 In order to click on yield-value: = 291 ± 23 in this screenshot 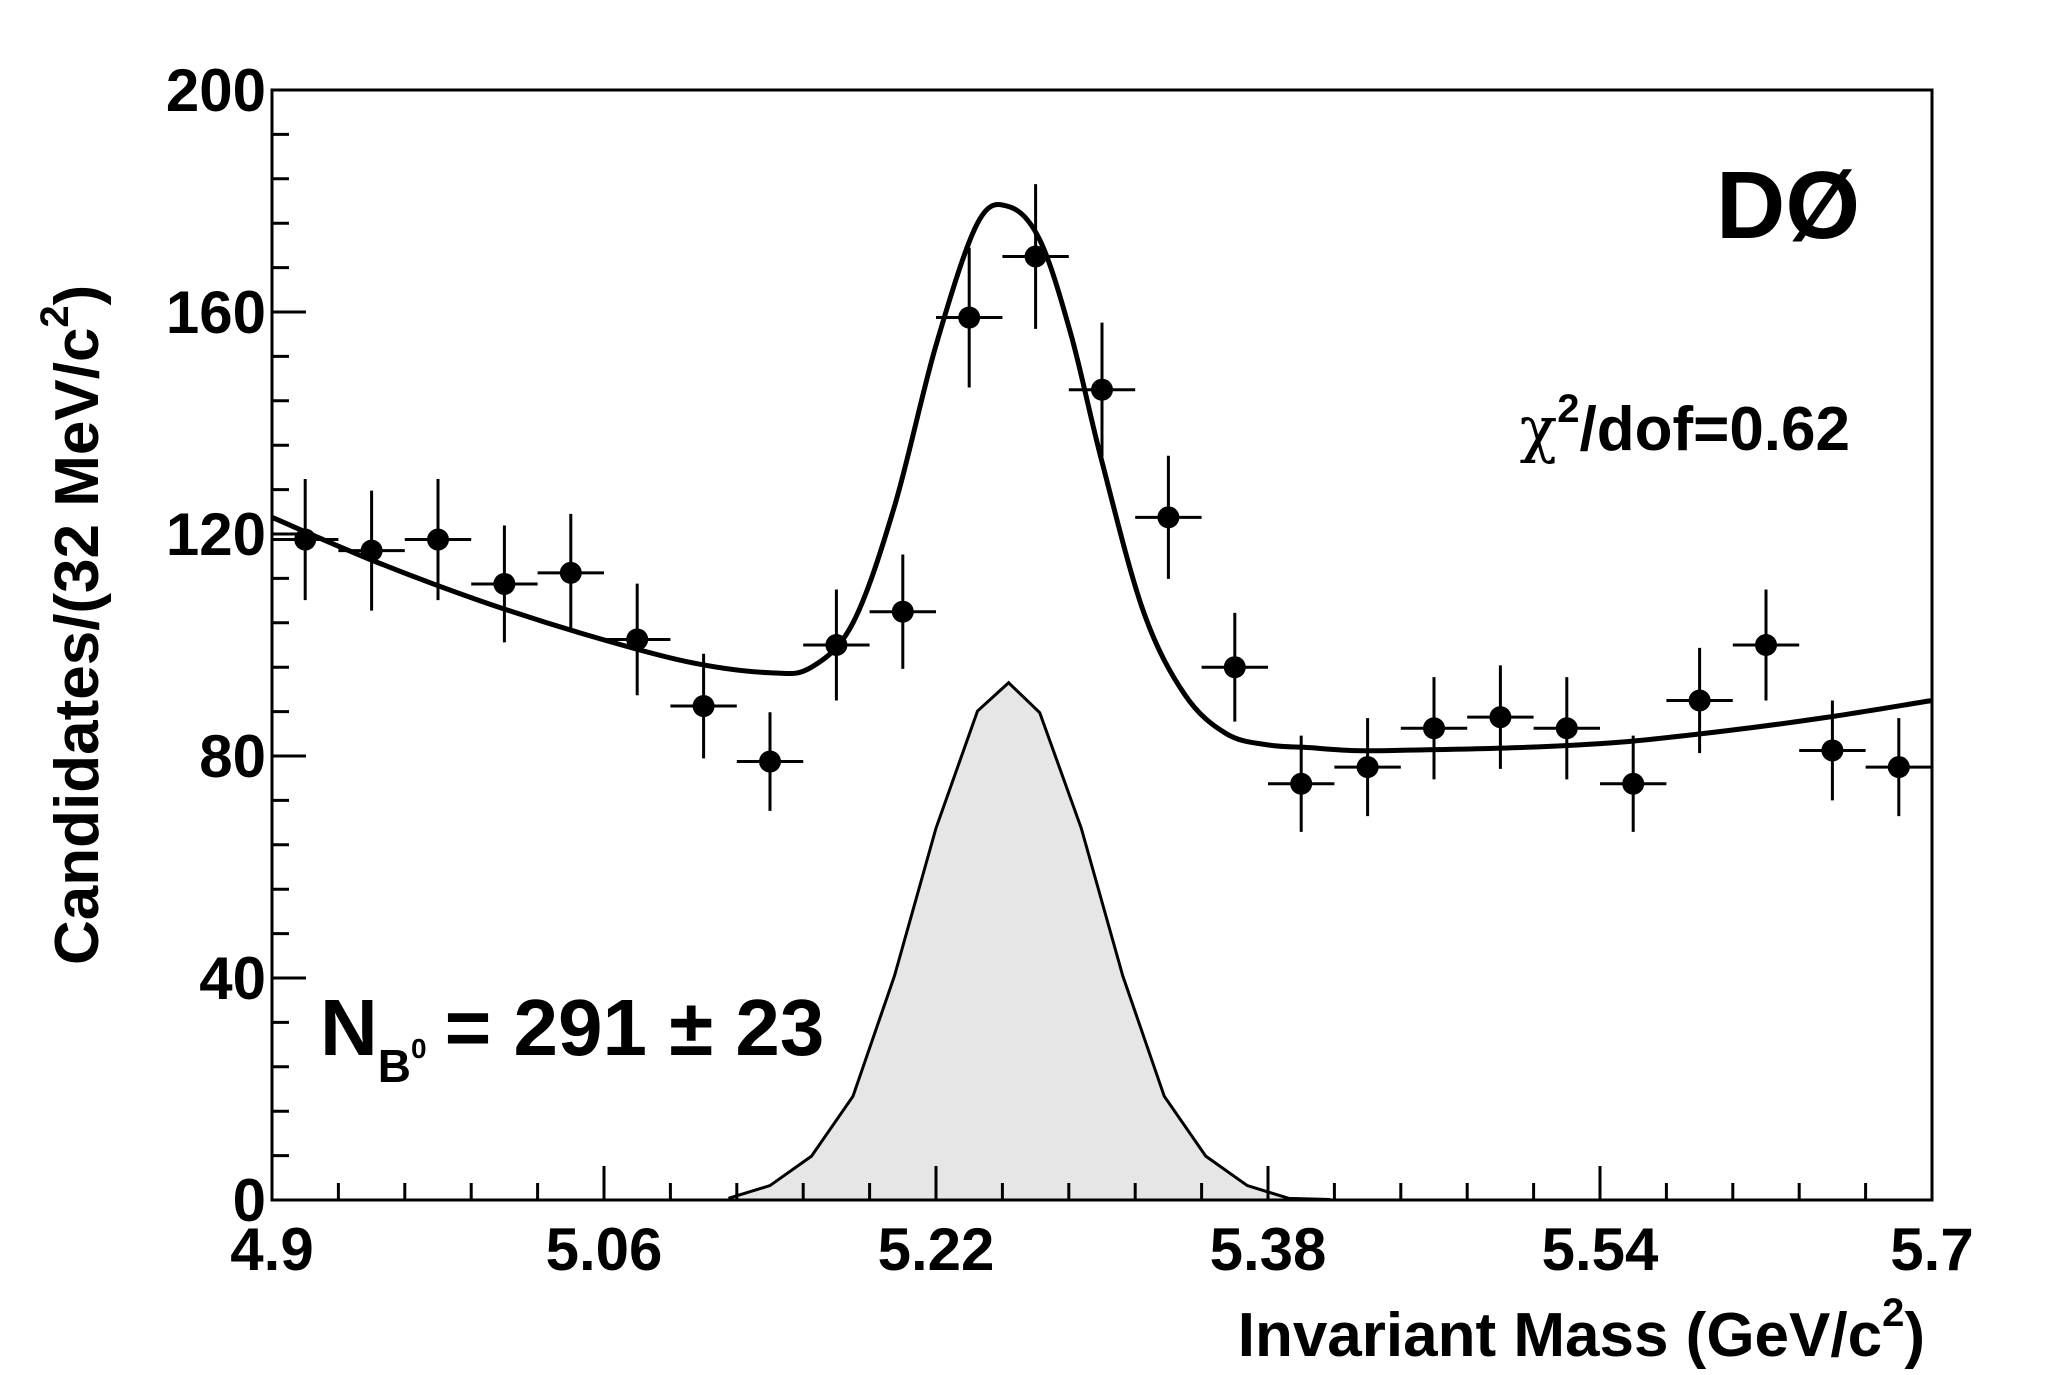, I will do `click(635, 1027)`.